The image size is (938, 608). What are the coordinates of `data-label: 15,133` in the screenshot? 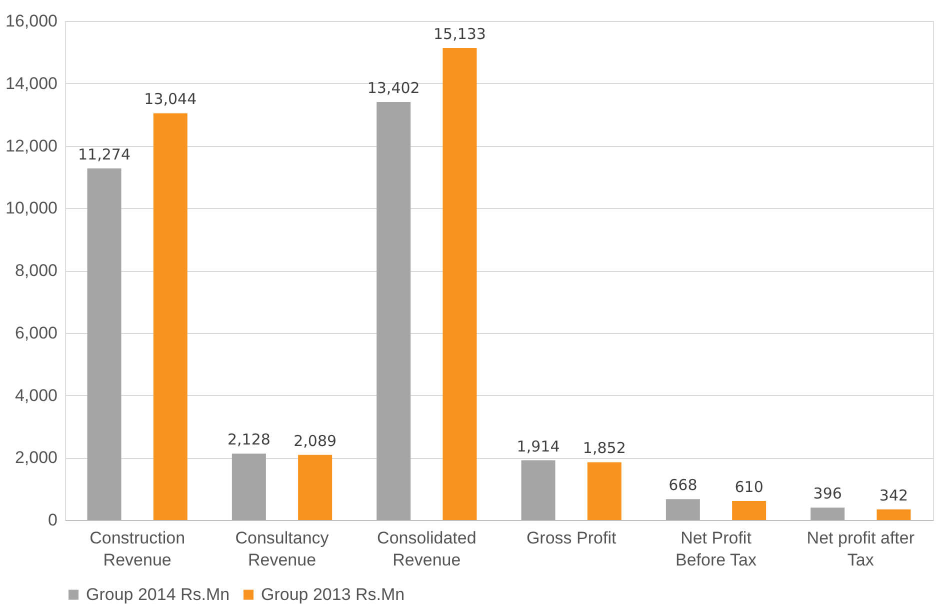 It's located at (459, 34).